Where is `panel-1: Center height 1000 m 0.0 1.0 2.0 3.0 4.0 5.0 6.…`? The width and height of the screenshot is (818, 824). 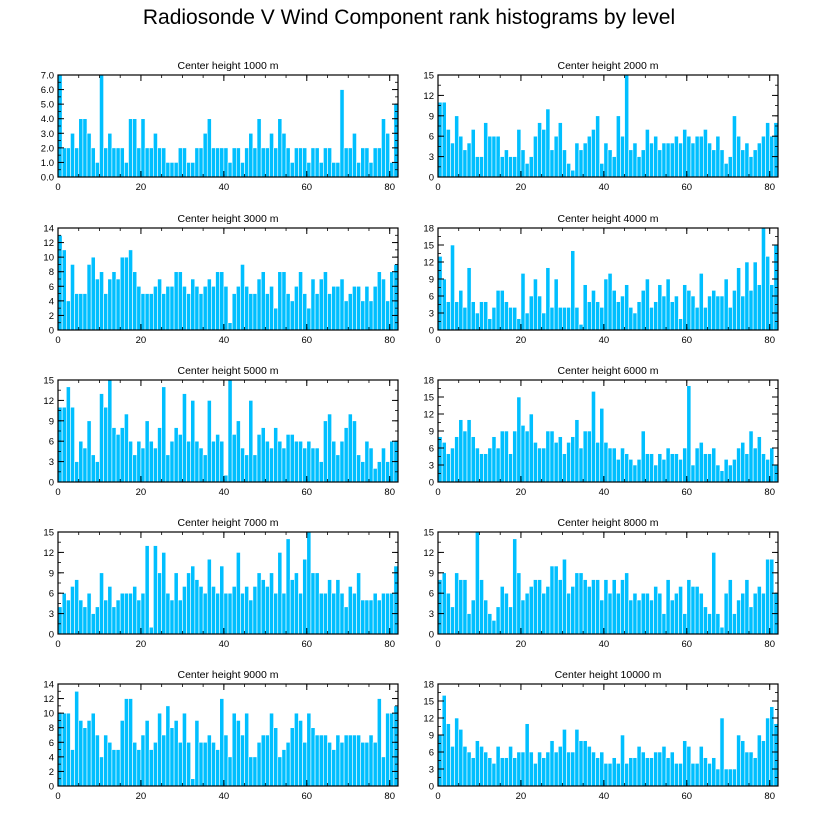 panel-1: Center height 1000 m 0.0 1.0 2.0 3.0 4.0 5.0 6.… is located at coordinates (220, 126).